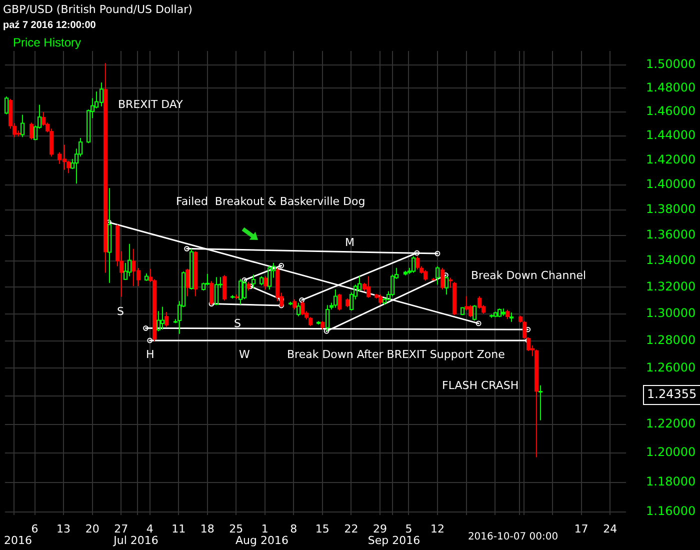  Describe the element at coordinates (34, 529) in the screenshot. I see `x-tick-label: 6` at that location.